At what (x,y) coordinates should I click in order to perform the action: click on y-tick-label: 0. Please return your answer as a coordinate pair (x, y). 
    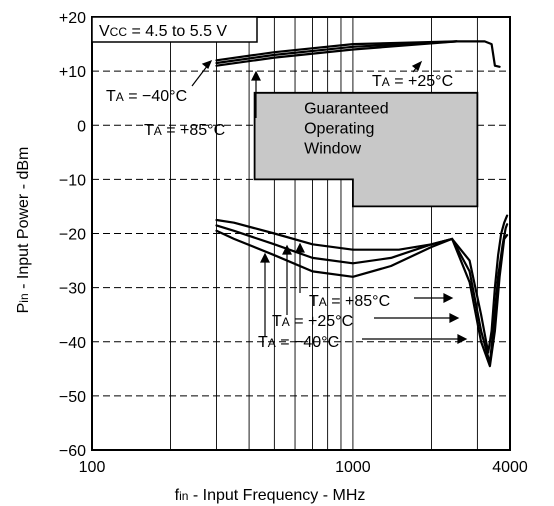
    Looking at the image, I should click on (81, 126).